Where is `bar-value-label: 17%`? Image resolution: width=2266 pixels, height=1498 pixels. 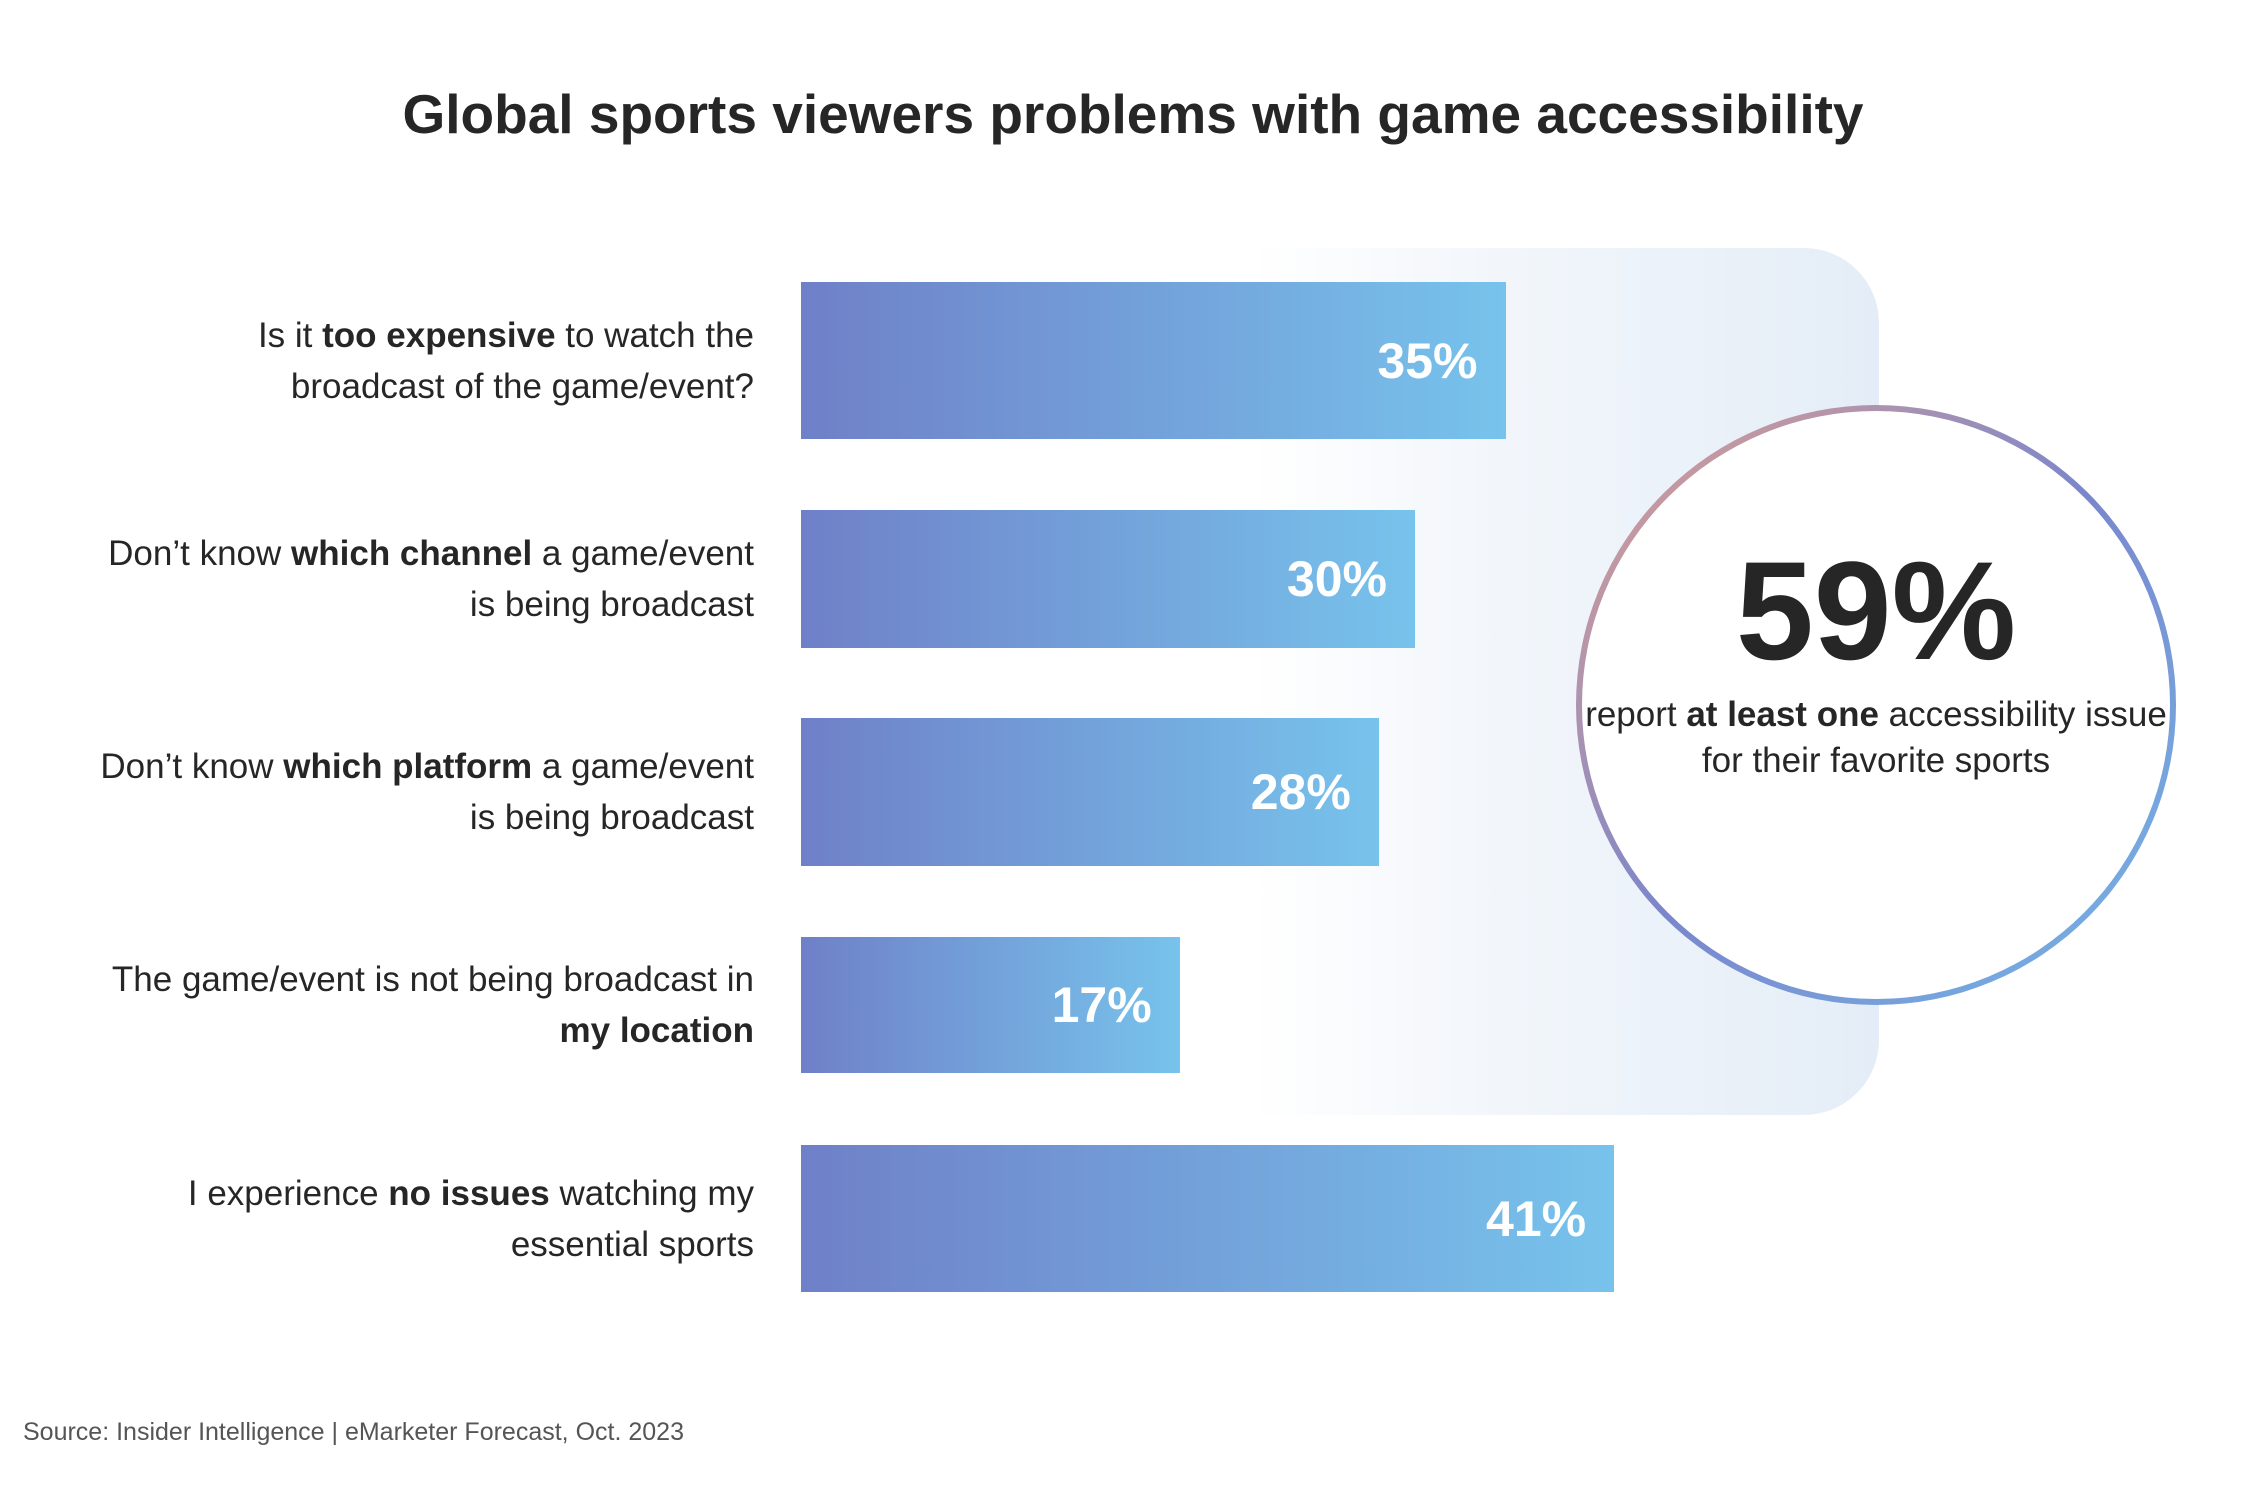 bar-value-label: 17% is located at coordinates (1101, 1005).